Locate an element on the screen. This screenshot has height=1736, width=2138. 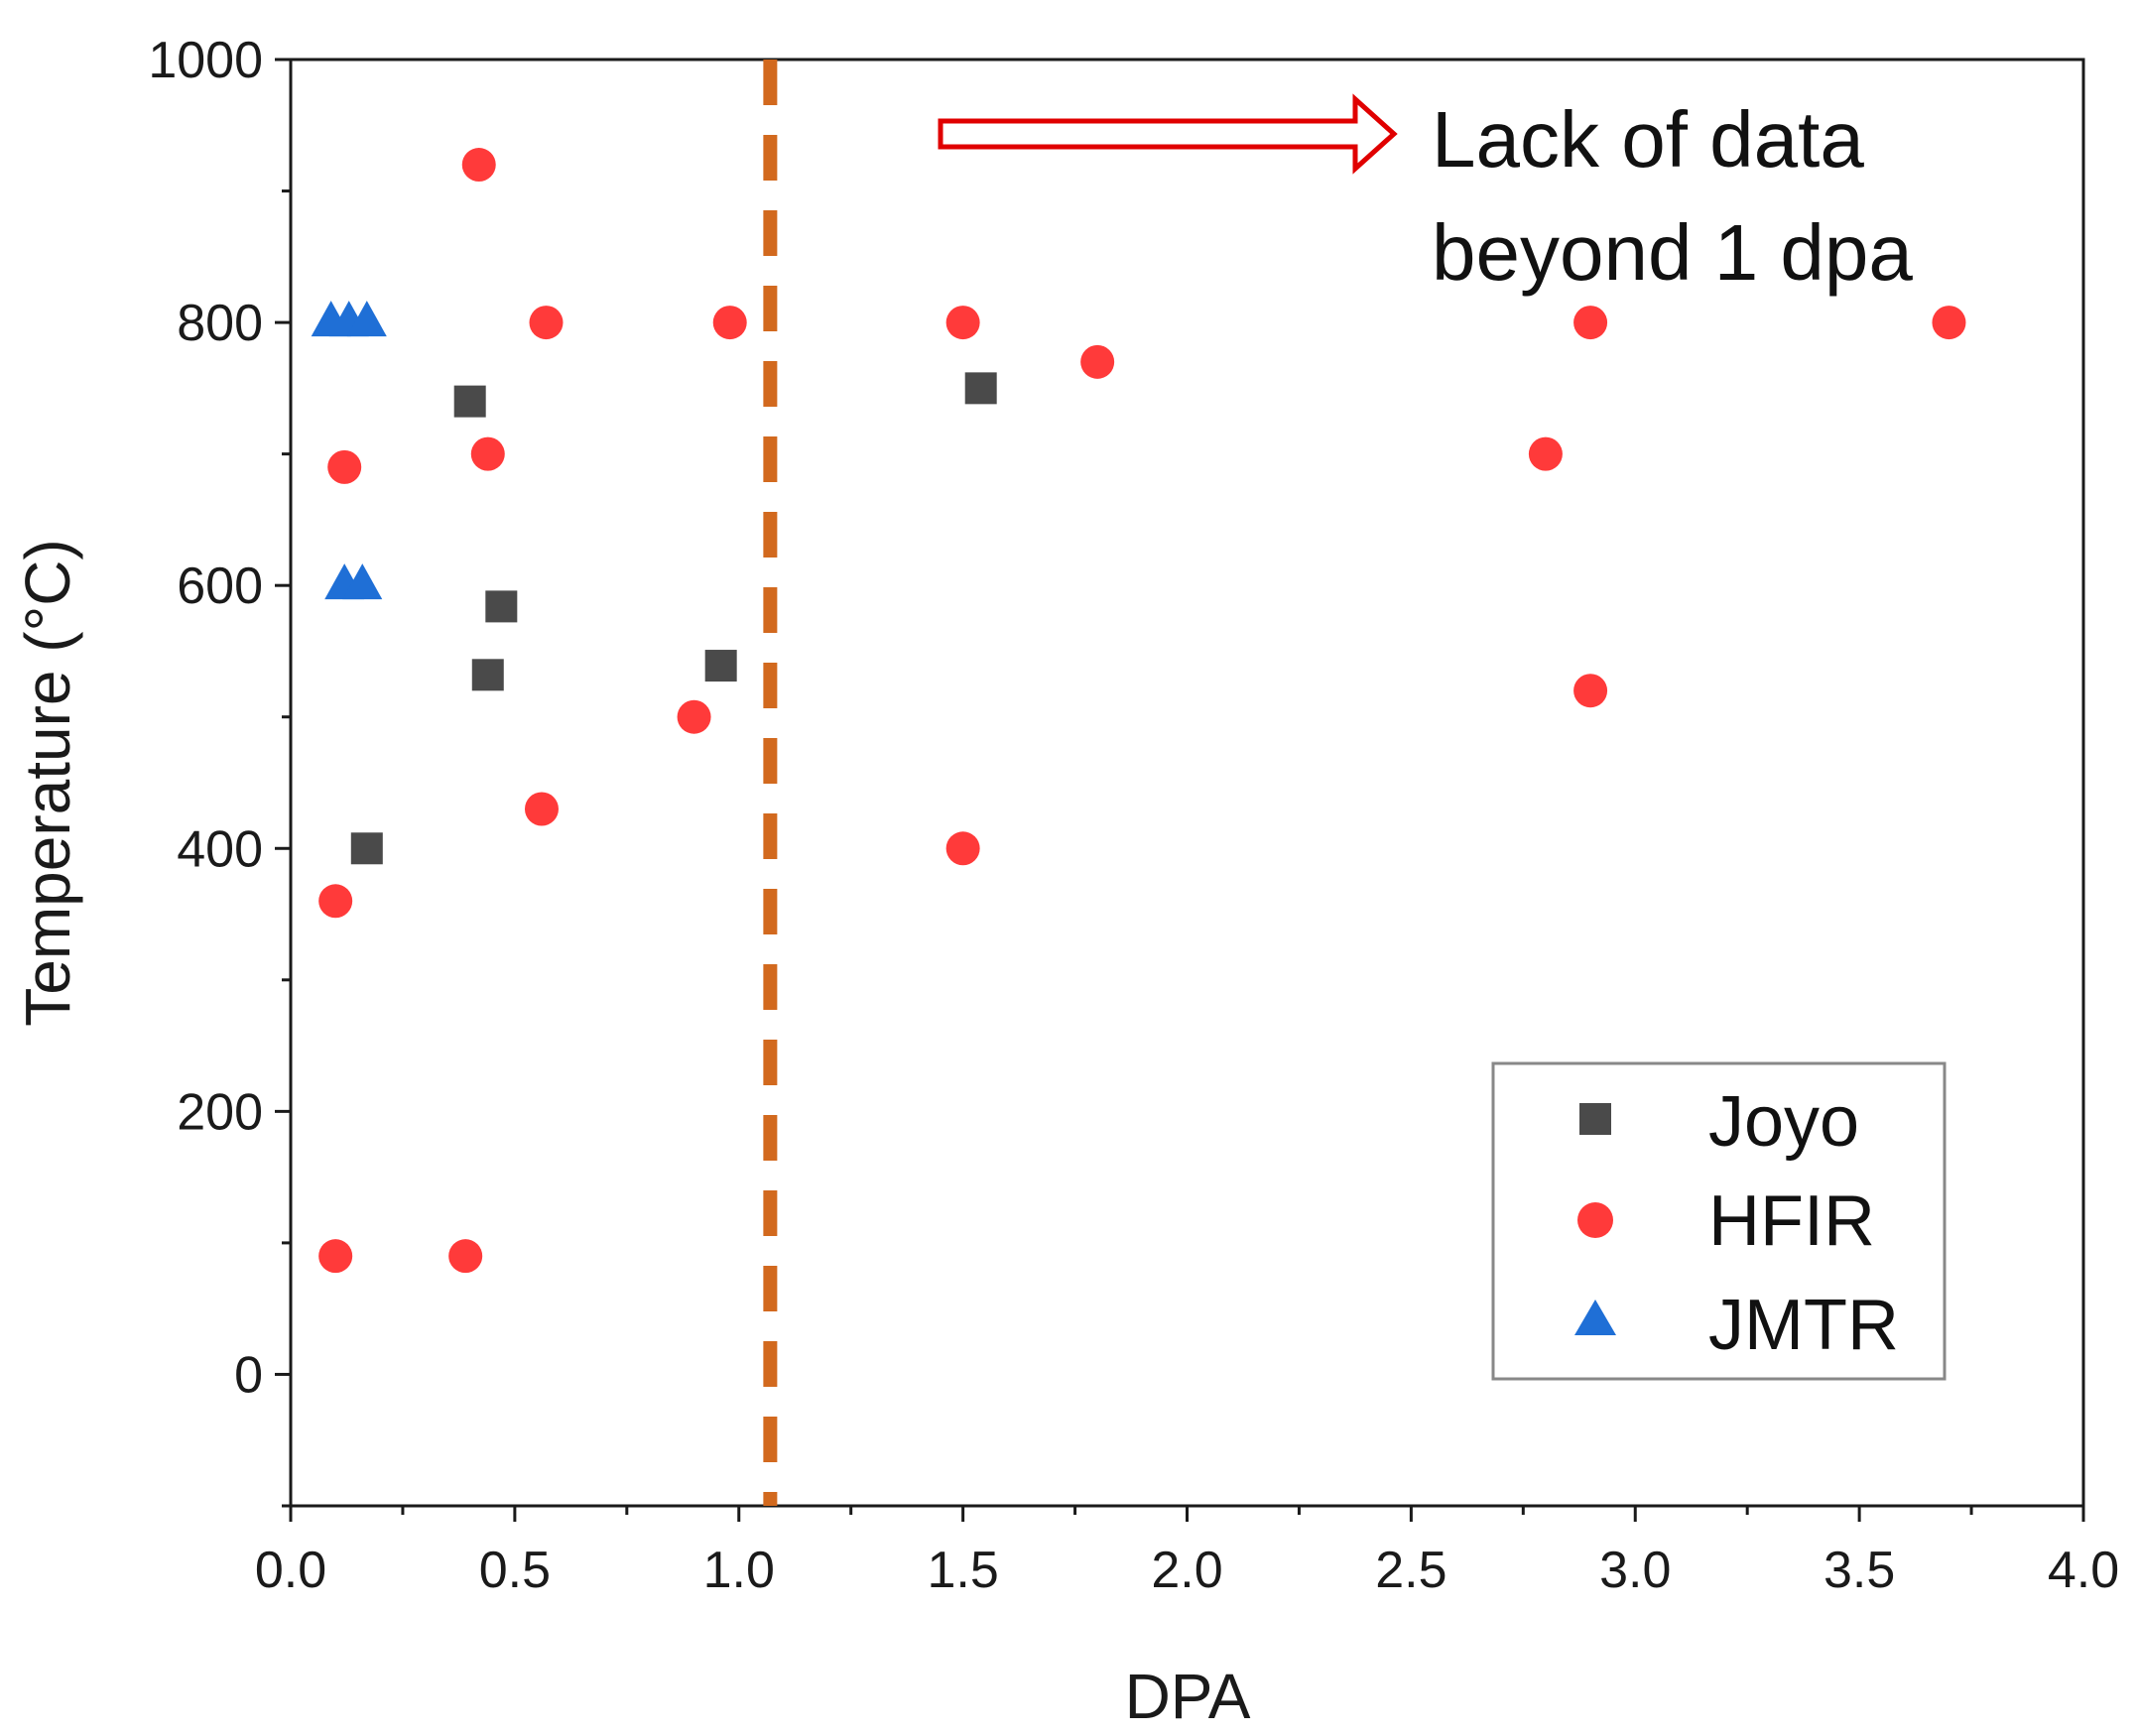
legend-box is located at coordinates (1719, 1221).